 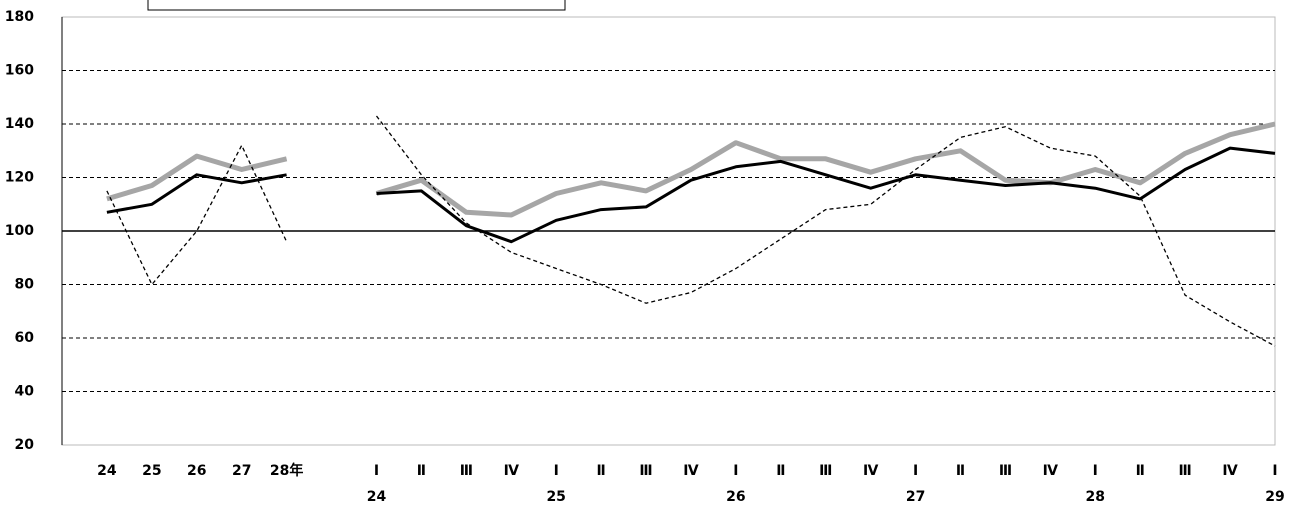 What do you see at coordinates (19, 178) in the screenshot?
I see `y-tick-label: 120` at bounding box center [19, 178].